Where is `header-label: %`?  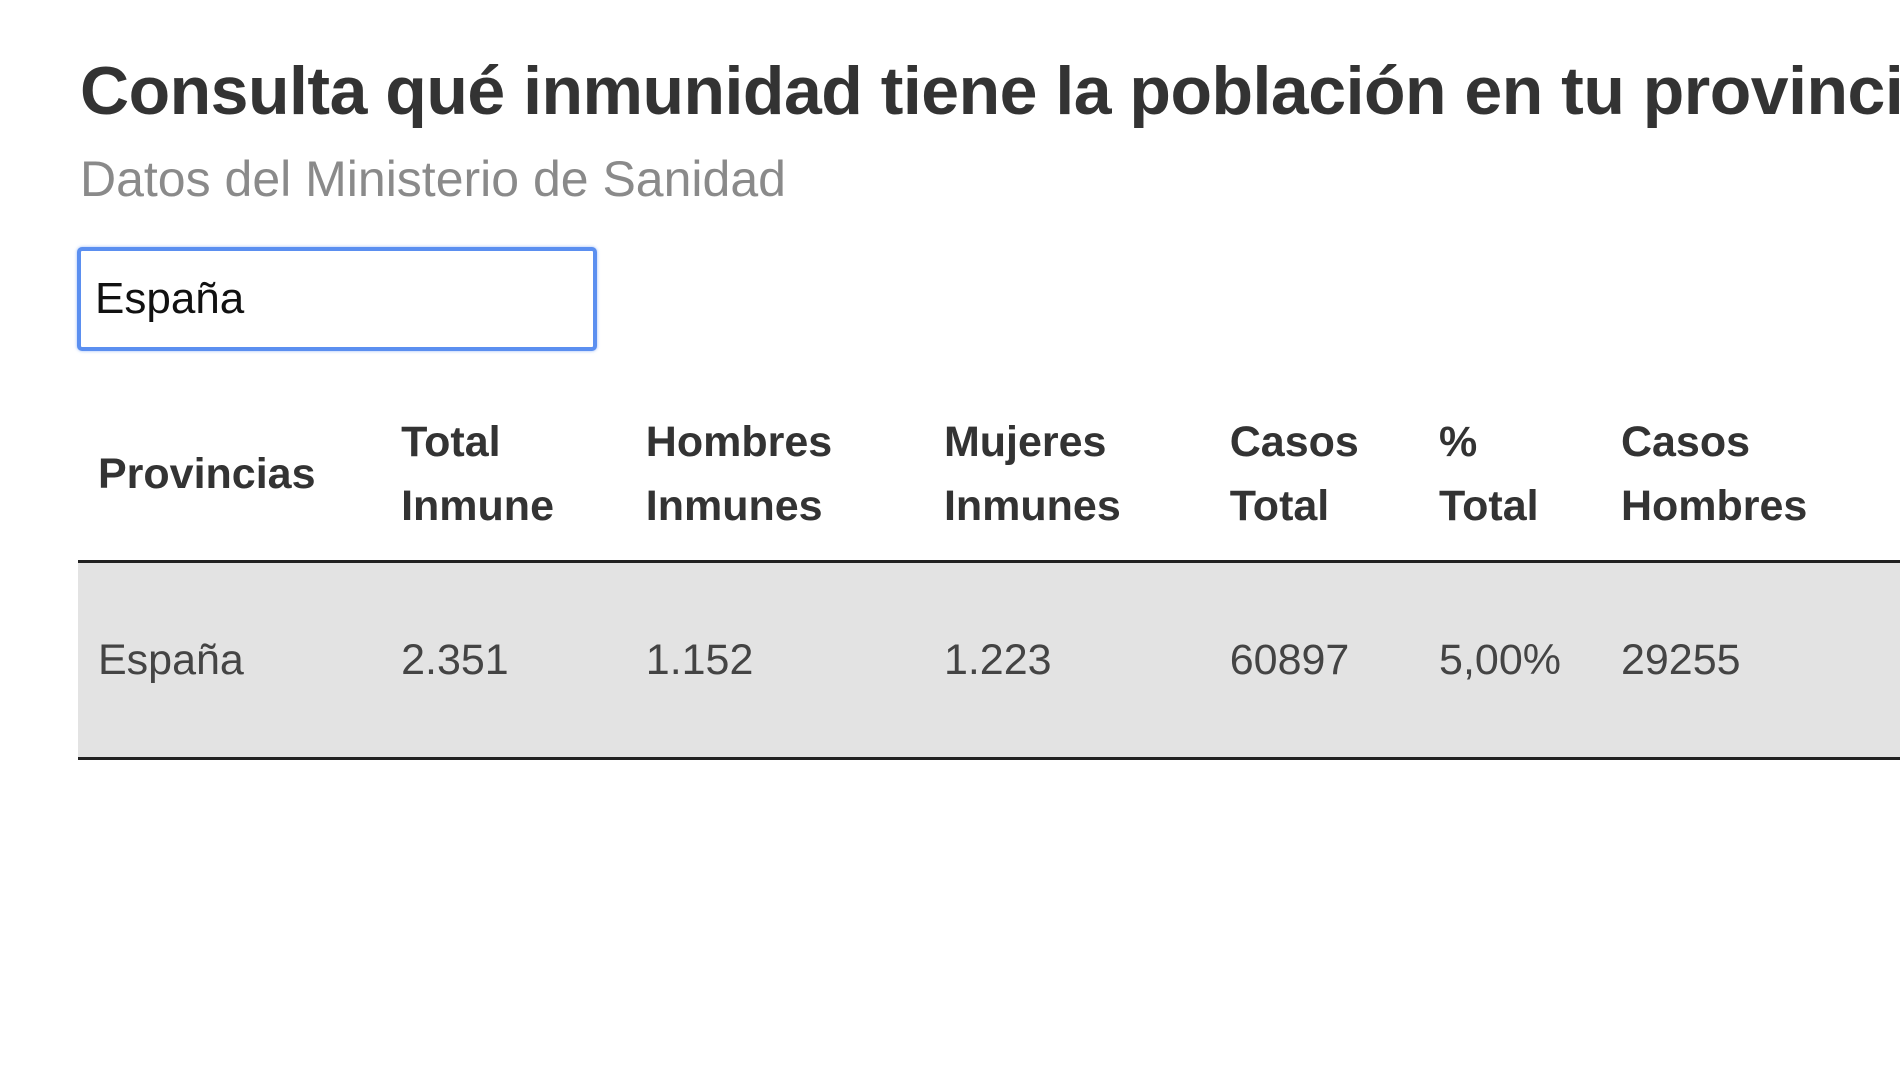
header-label: % is located at coordinates (1458, 442).